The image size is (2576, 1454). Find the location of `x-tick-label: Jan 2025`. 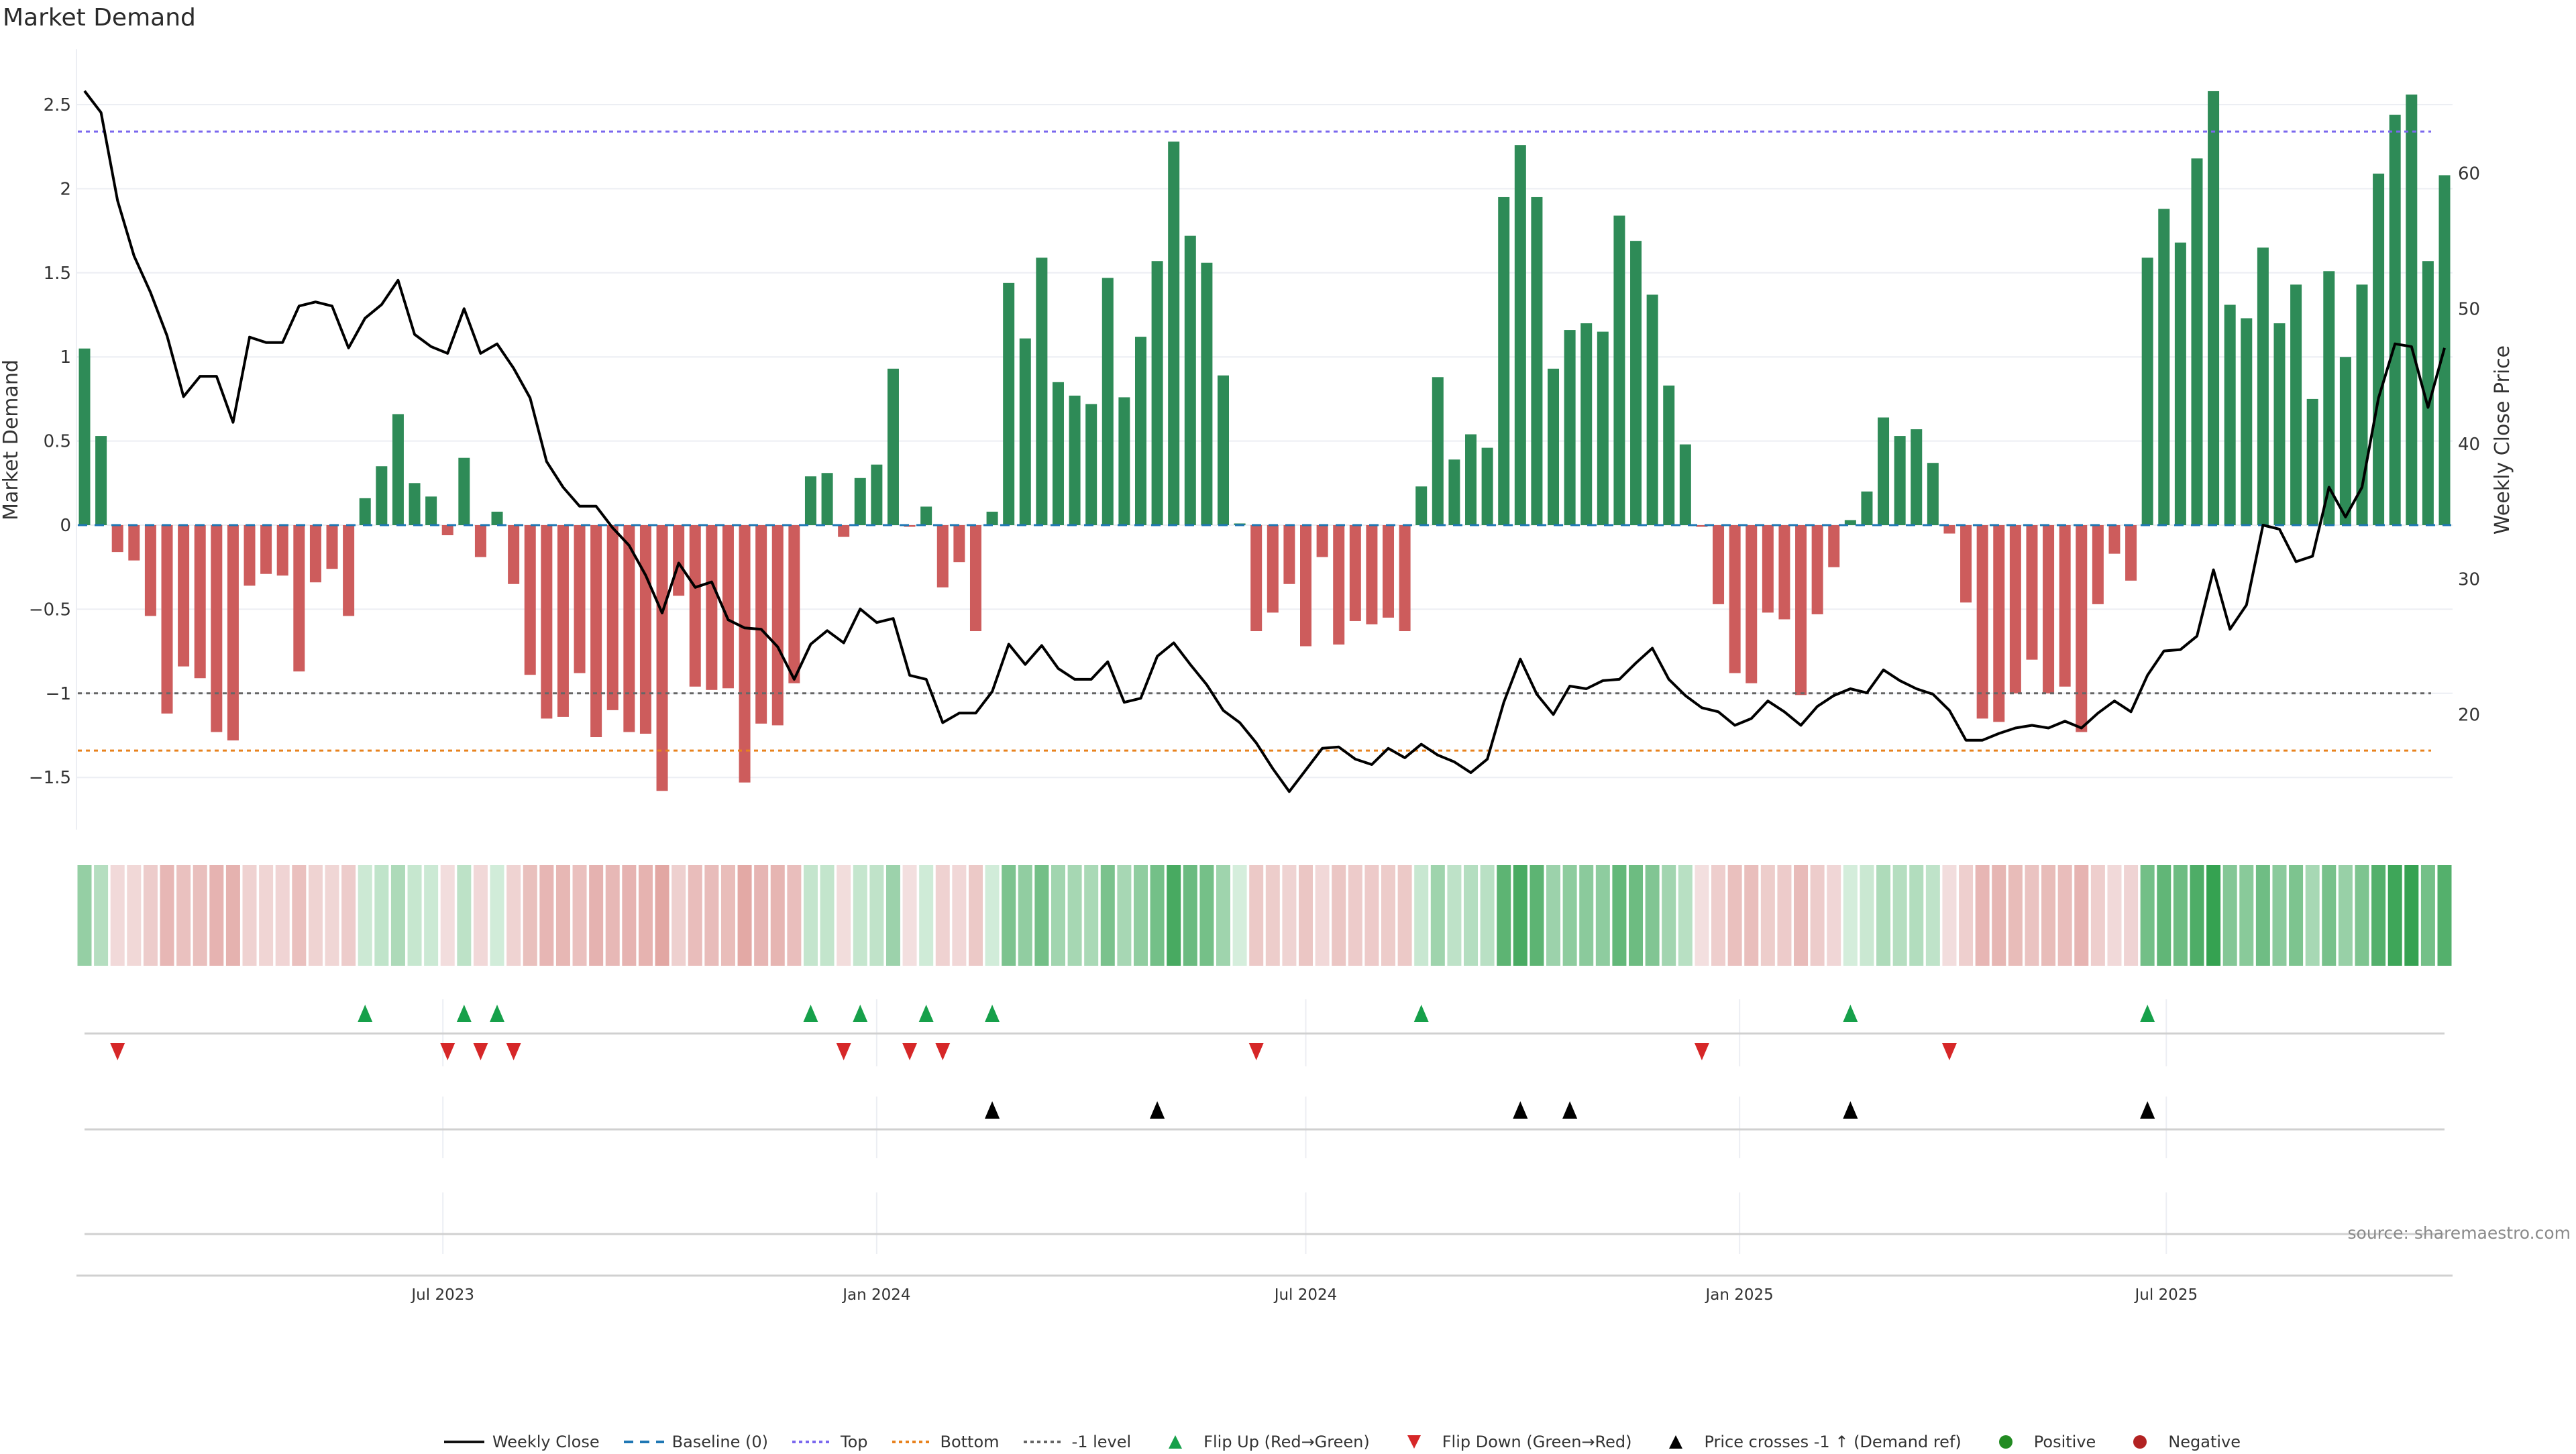

x-tick-label: Jan 2025 is located at coordinates (1739, 1295).